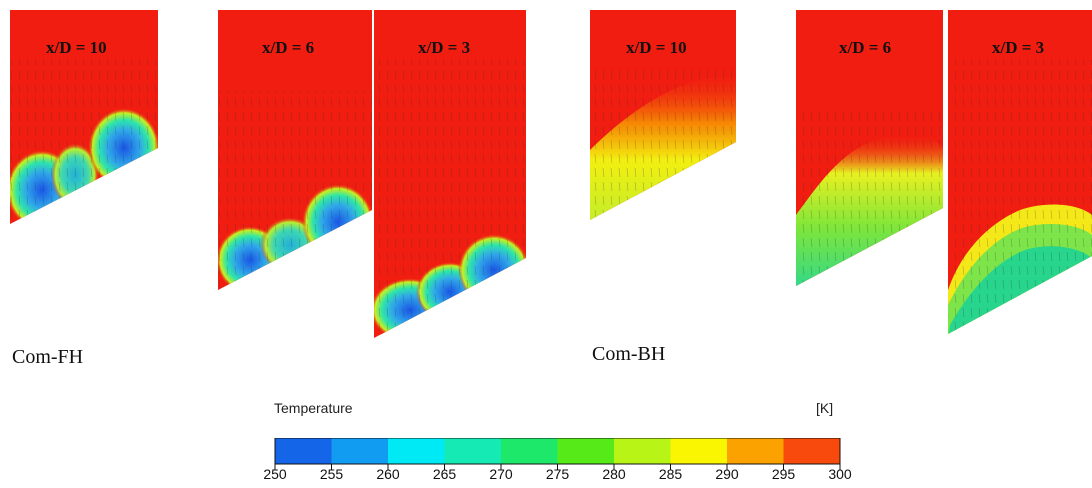 Image resolution: width=1092 pixels, height=488 pixels. Describe the element at coordinates (656, 47) in the screenshot. I see `panel-label-bh-x10: x/D = 10` at that location.